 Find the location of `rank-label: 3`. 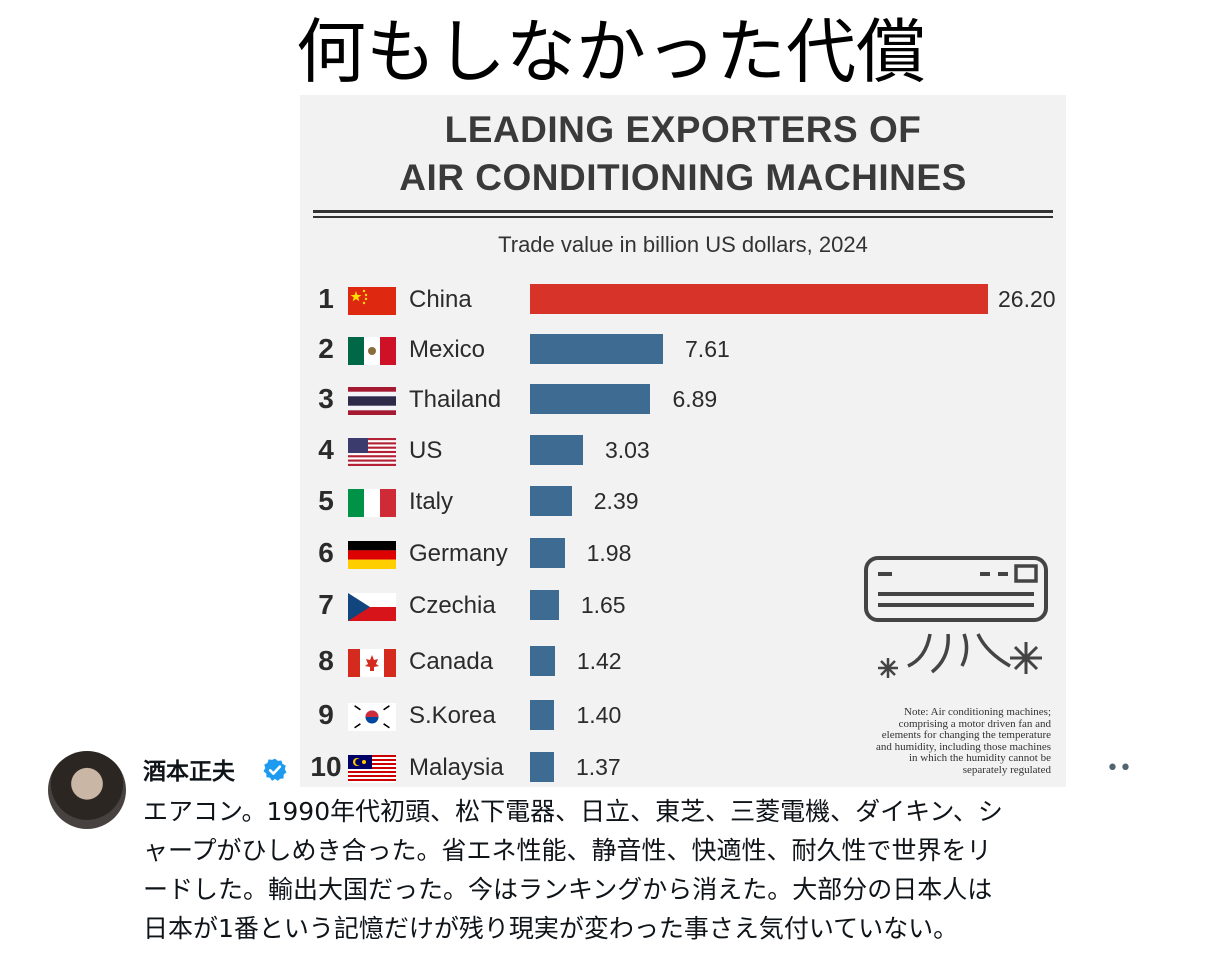

rank-label: 3 is located at coordinates (326, 398).